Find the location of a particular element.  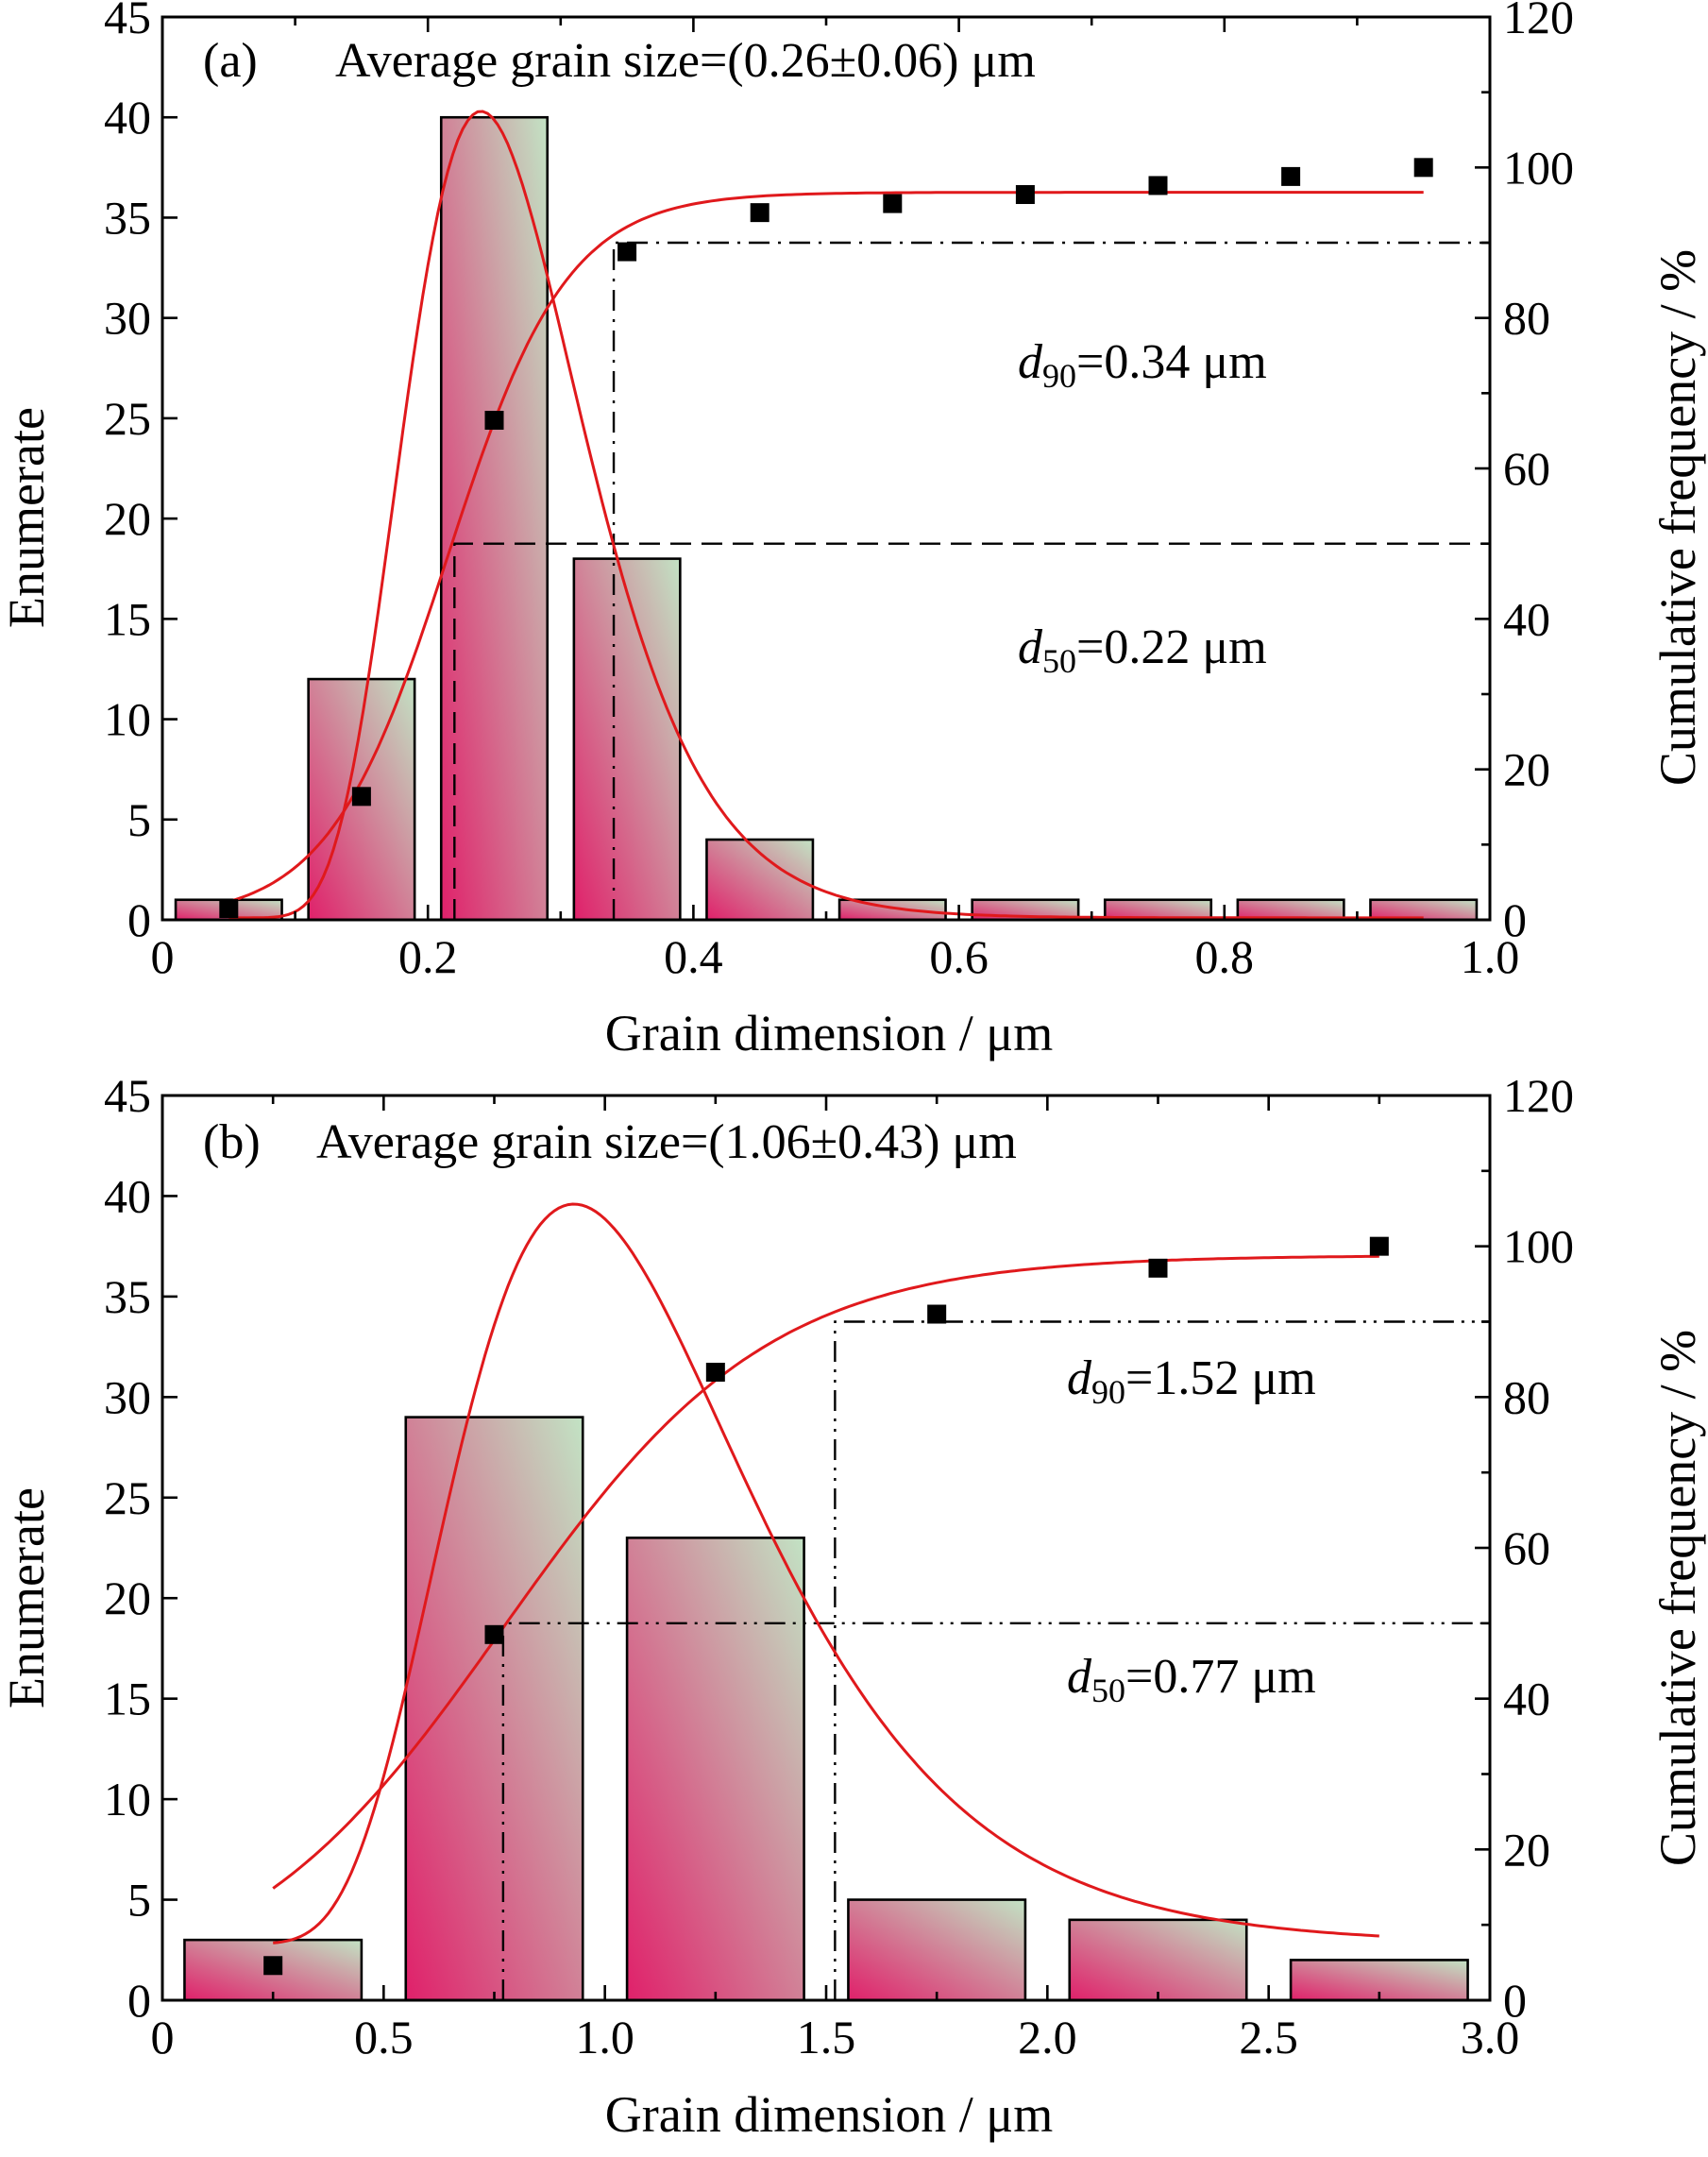

y2-tick-label: 100 is located at coordinates (1538, 1246).